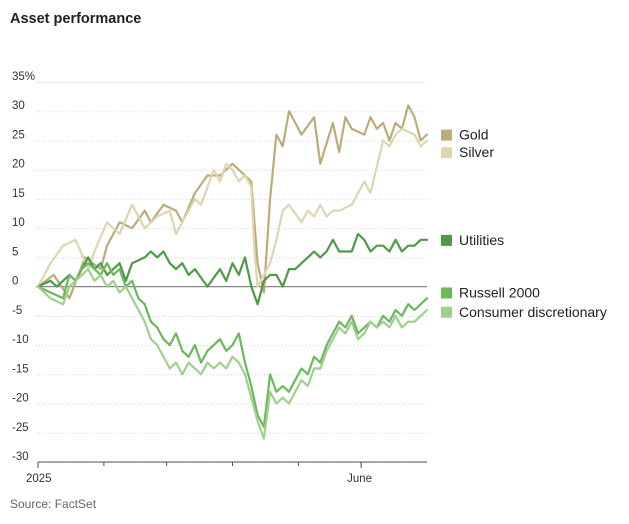 This screenshot has height=524, width=629. I want to click on y-tick-label: 0, so click(15, 282).